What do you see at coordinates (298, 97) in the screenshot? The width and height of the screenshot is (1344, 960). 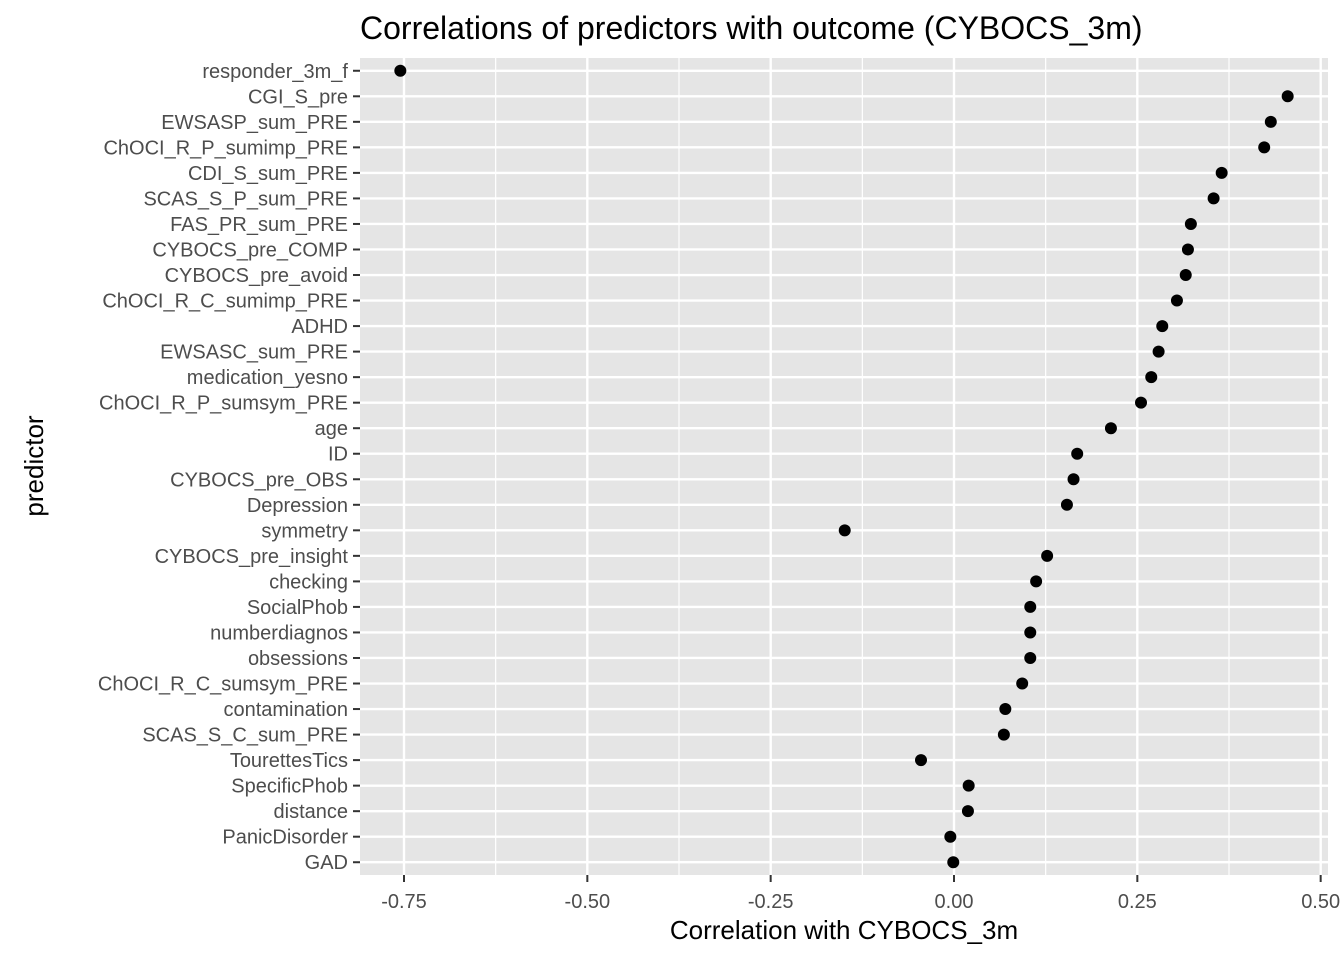 I see `y-tick-label: CGI_S_pre` at bounding box center [298, 97].